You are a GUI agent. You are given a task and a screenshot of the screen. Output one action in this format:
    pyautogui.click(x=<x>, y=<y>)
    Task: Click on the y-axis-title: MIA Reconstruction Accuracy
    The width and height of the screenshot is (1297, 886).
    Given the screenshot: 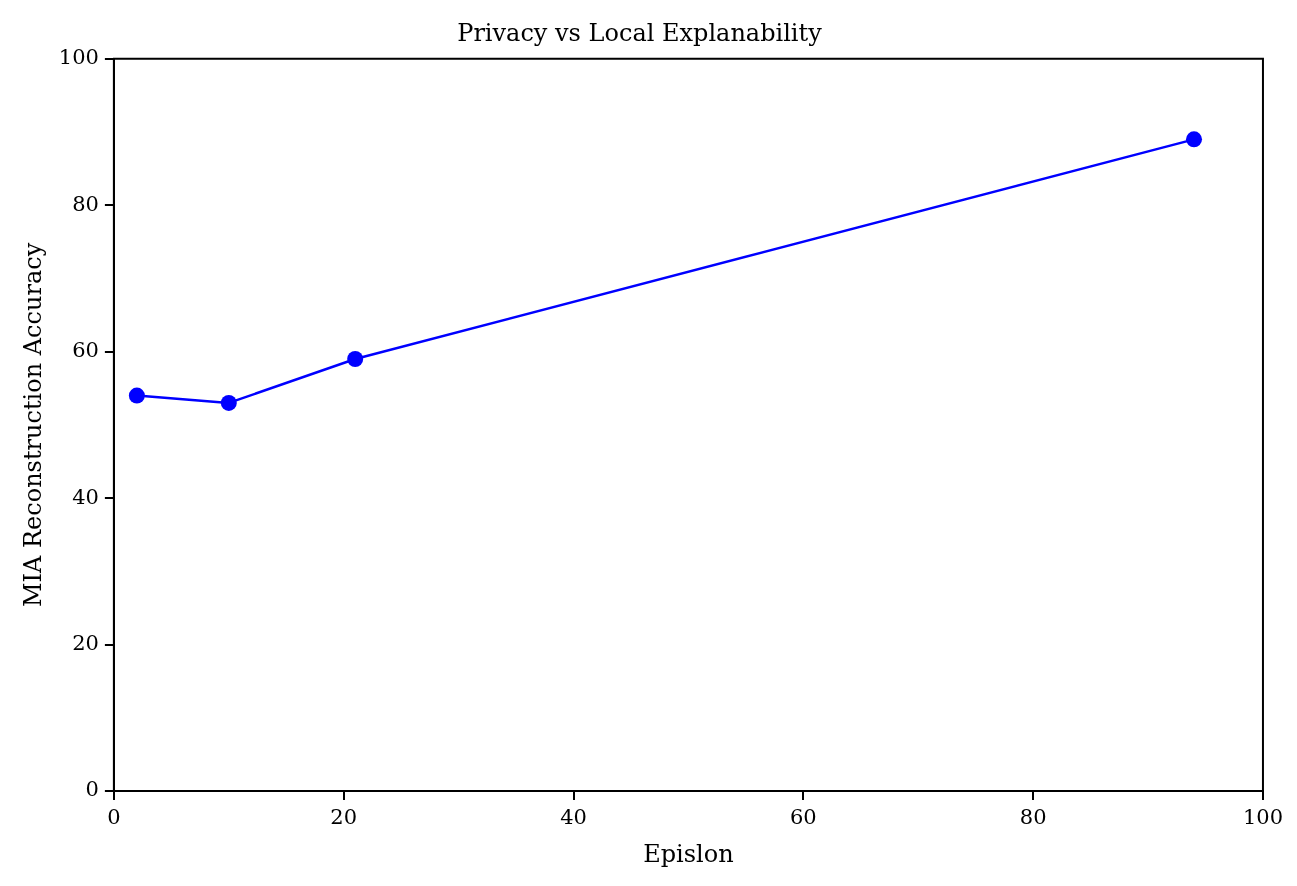 What is the action you would take?
    pyautogui.click(x=32, y=425)
    